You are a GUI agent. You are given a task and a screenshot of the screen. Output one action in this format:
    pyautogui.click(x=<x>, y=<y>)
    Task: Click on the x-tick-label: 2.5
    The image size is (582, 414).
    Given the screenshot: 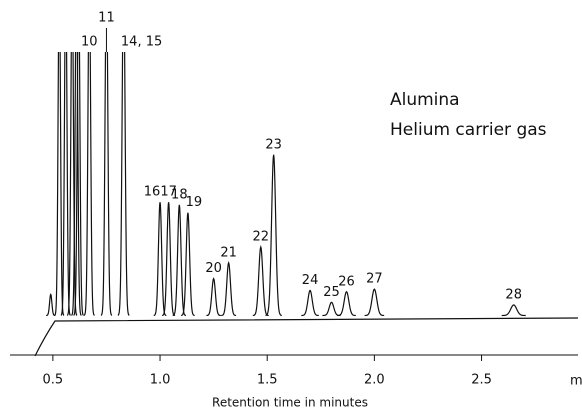 What is the action you would take?
    pyautogui.click(x=481, y=380)
    